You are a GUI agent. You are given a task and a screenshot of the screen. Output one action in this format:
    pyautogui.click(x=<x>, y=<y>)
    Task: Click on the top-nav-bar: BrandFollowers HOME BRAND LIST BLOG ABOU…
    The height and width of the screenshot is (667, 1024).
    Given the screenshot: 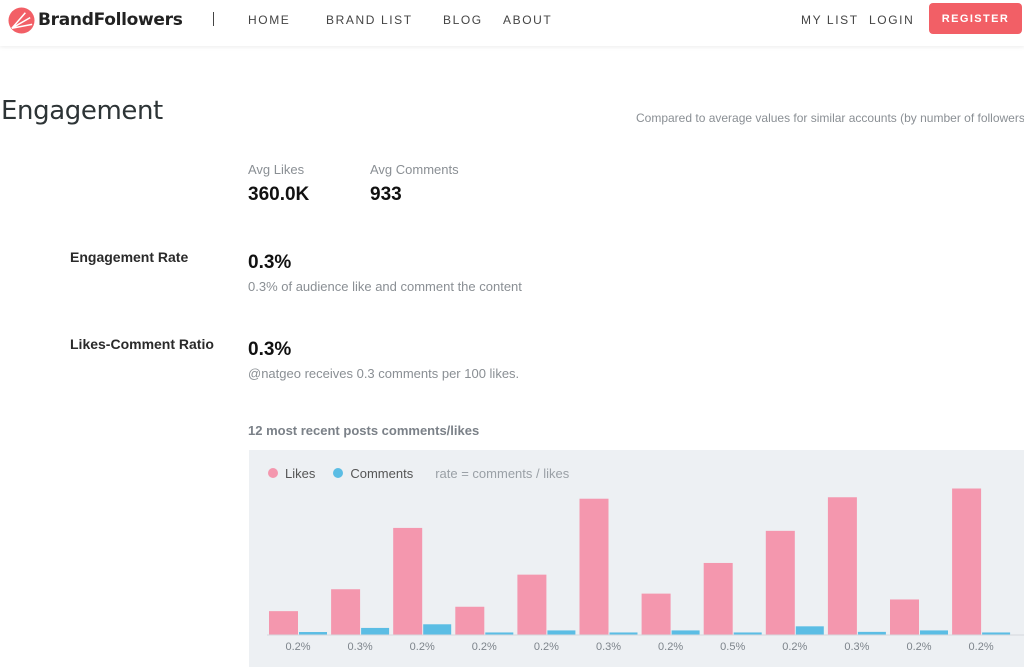 What is the action you would take?
    pyautogui.click(x=512, y=23)
    